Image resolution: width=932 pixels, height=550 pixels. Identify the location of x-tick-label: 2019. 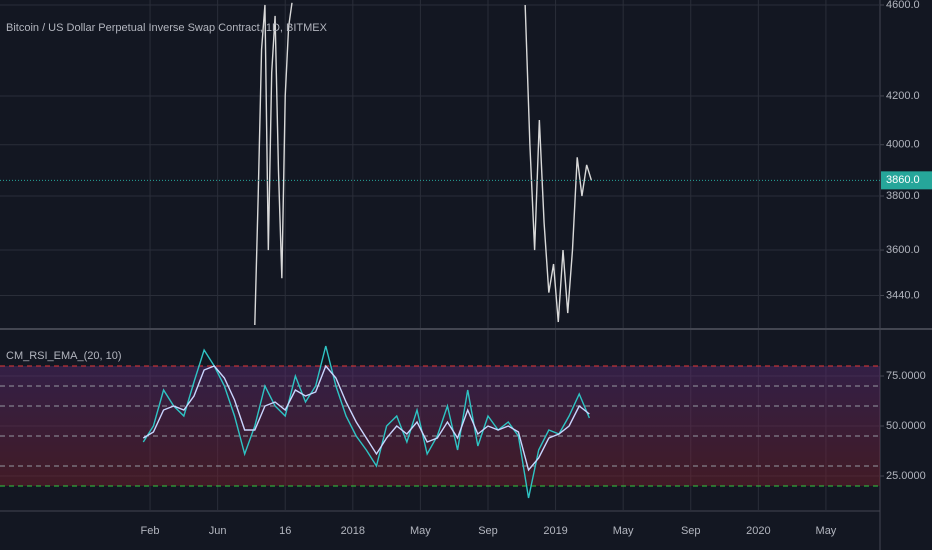
(555, 531).